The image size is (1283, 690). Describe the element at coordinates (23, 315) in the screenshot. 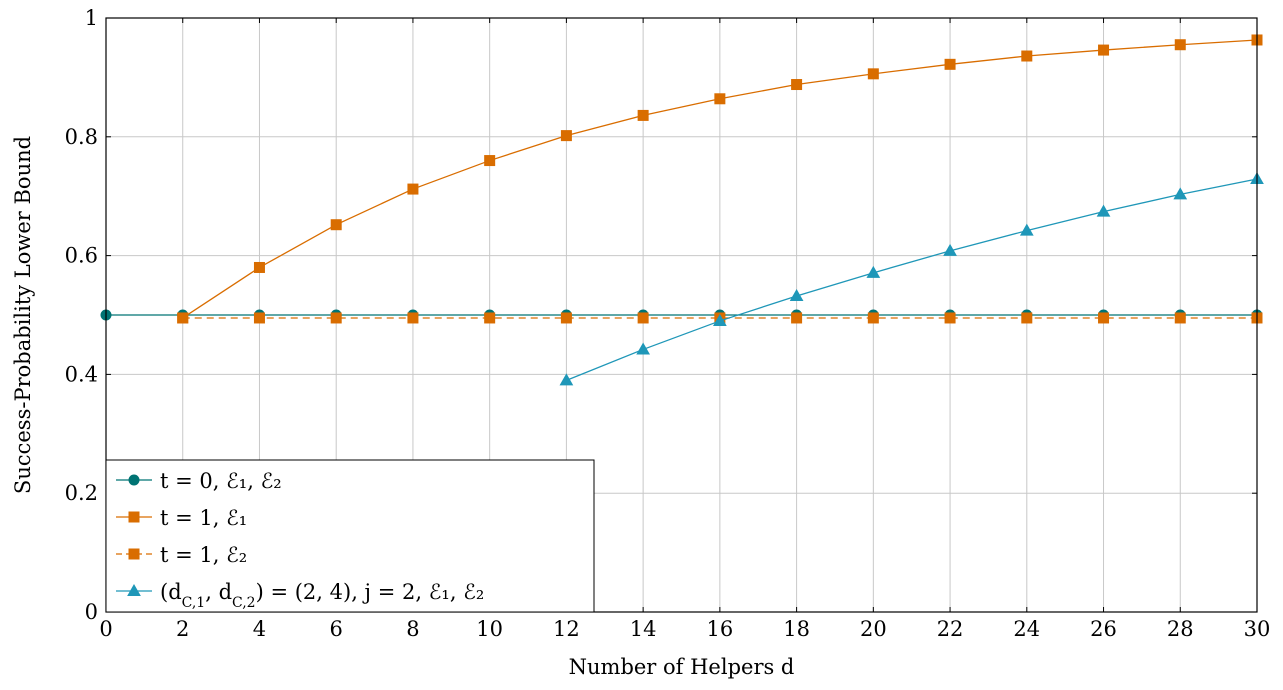

I see `y-axis-label: Success-Probability Lower Bound` at that location.